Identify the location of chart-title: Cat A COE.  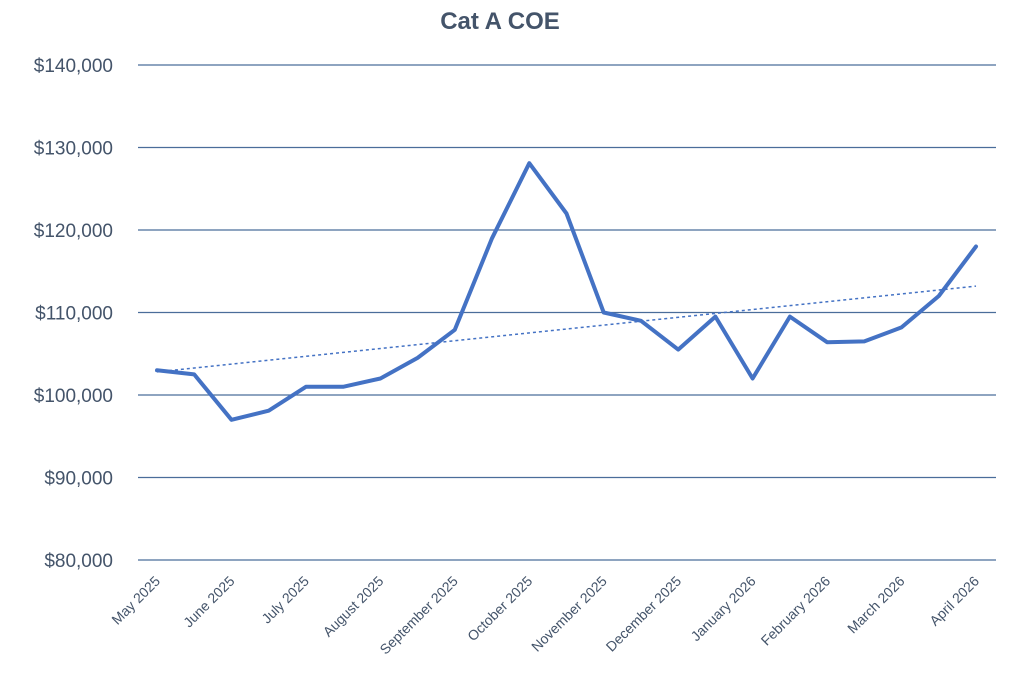
(500, 21).